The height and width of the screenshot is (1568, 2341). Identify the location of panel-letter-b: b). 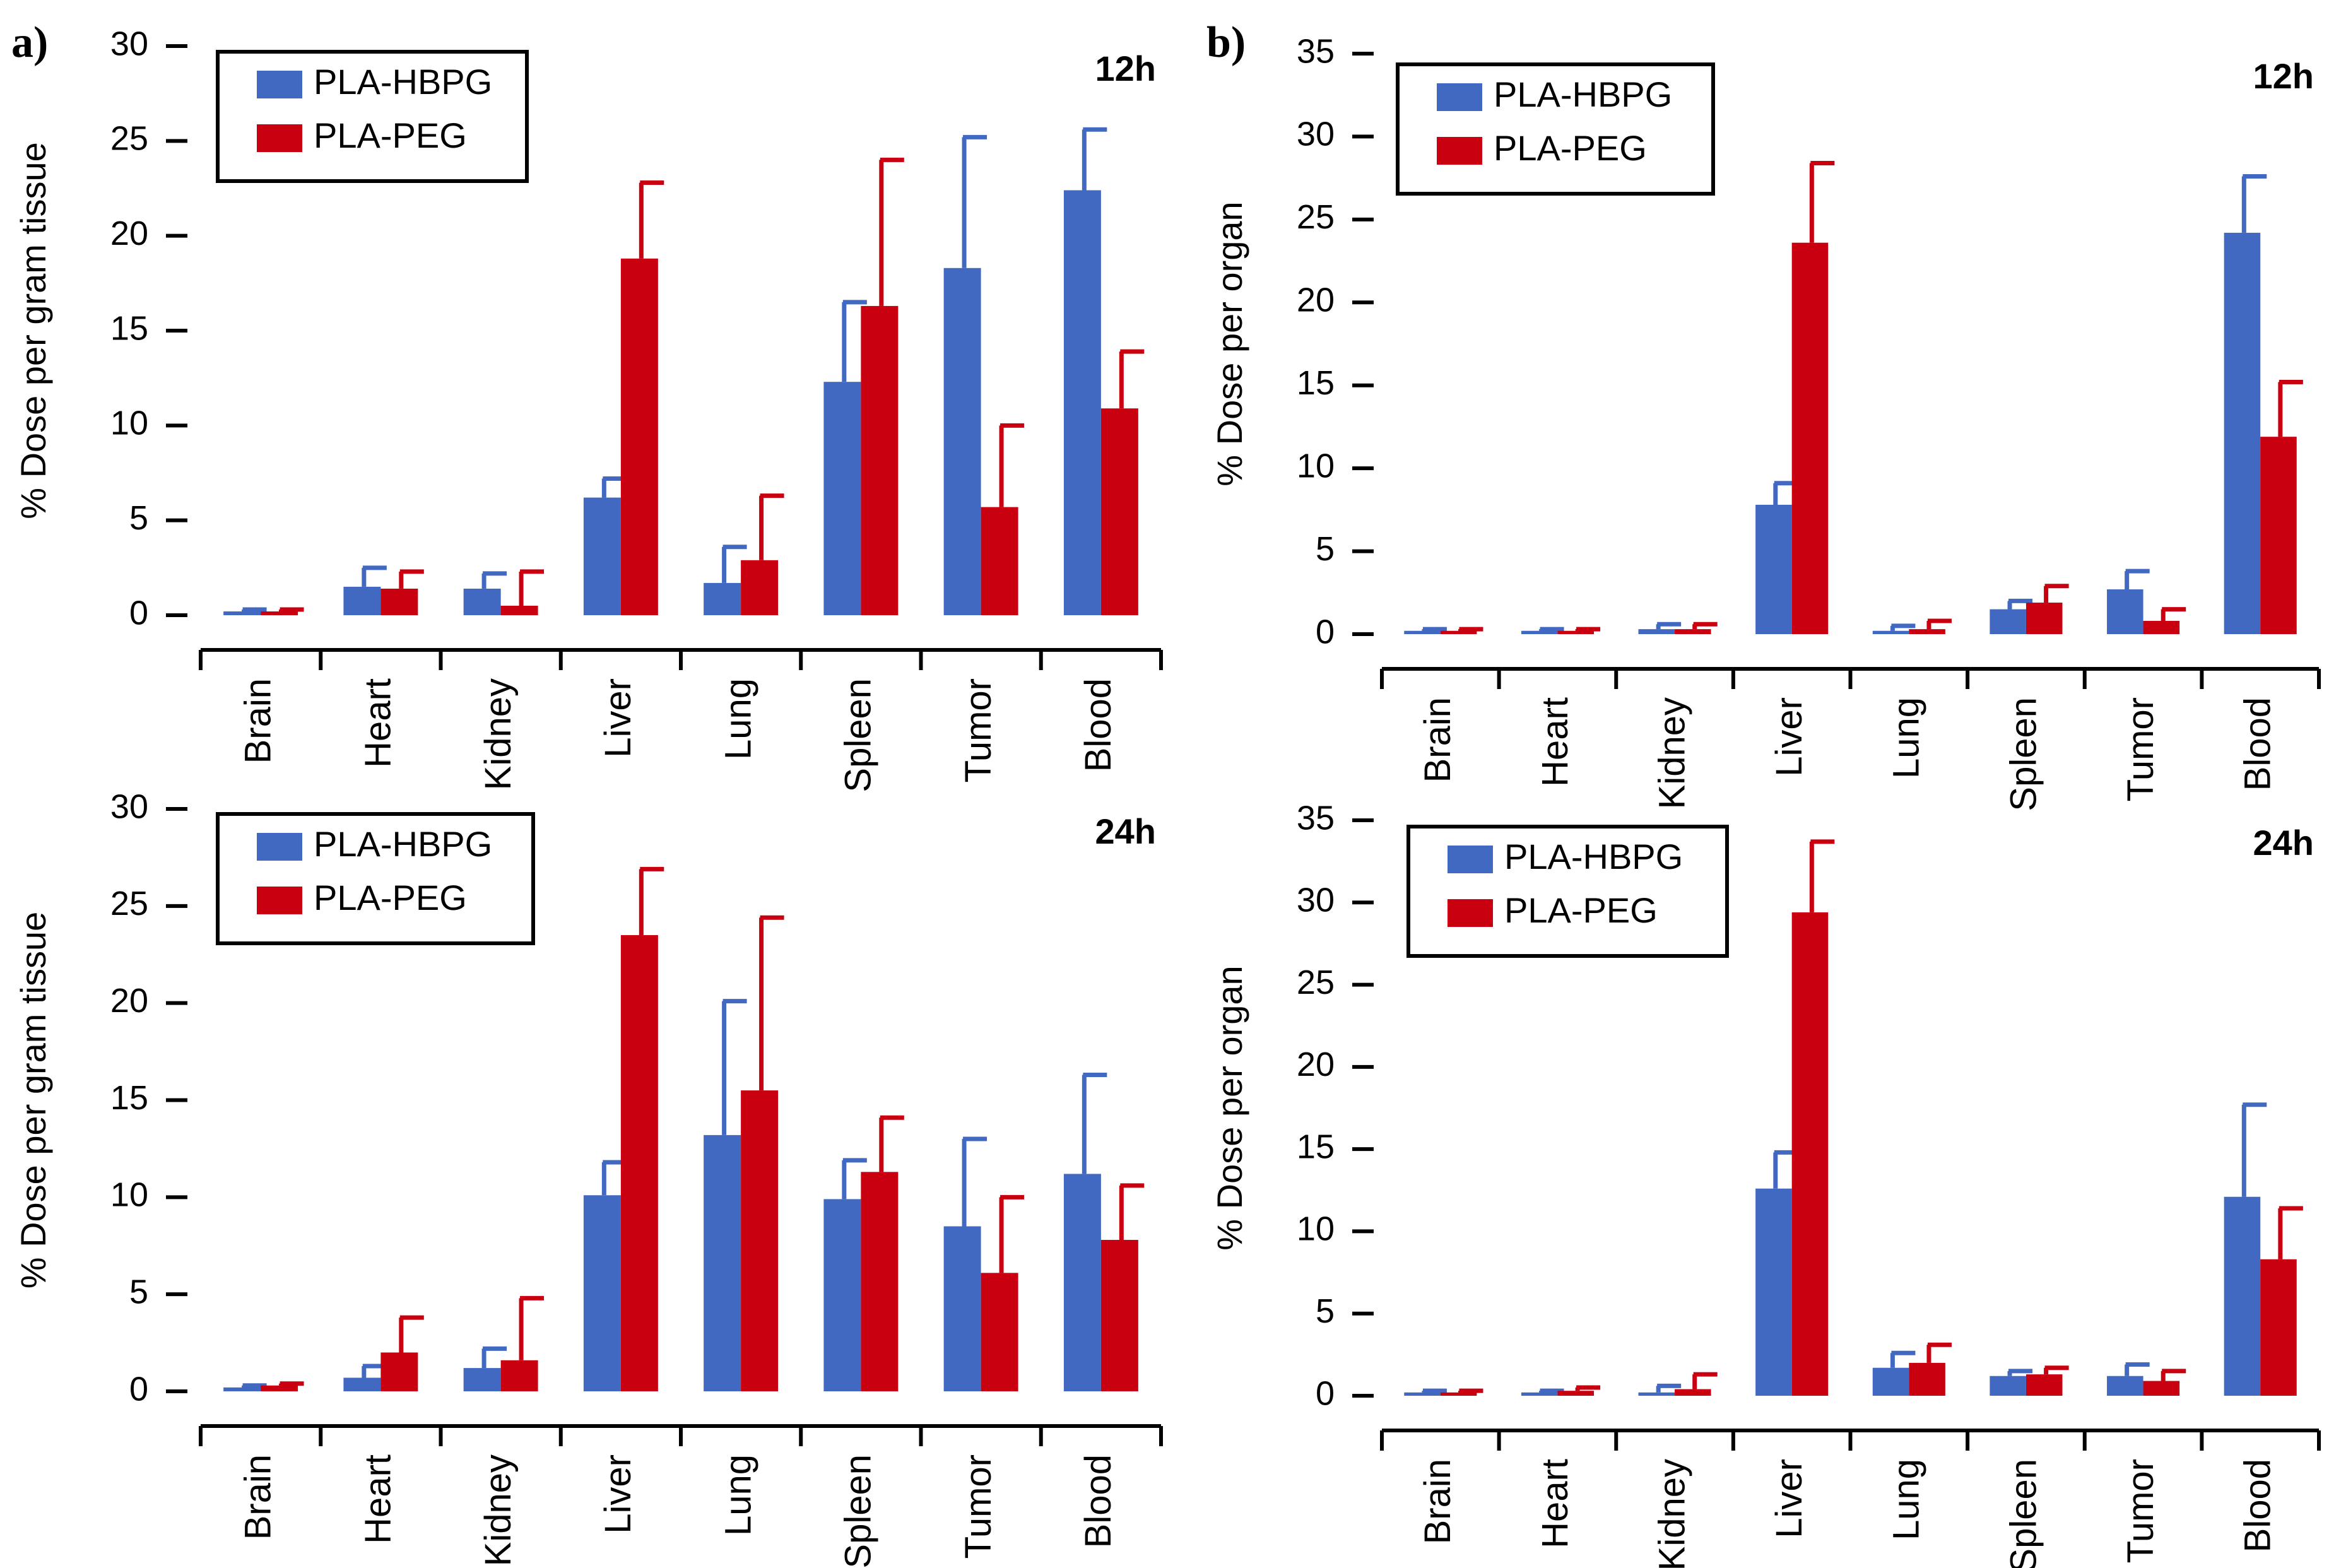
(1226, 43).